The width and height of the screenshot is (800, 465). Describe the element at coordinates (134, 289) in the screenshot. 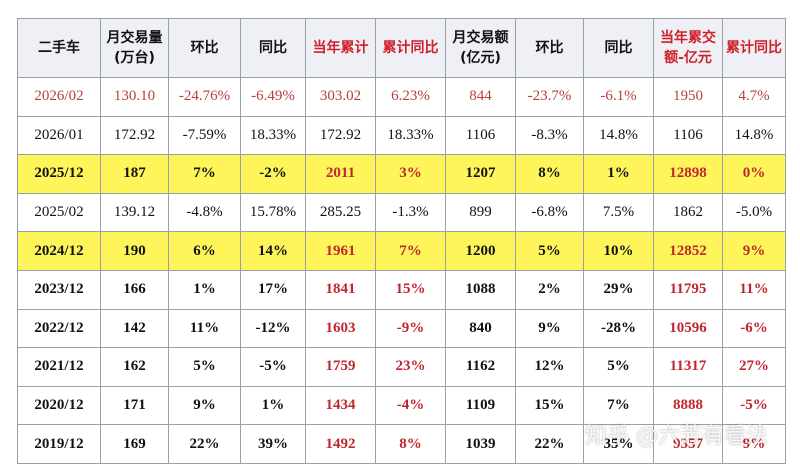

I see `table-cell: 166` at that location.